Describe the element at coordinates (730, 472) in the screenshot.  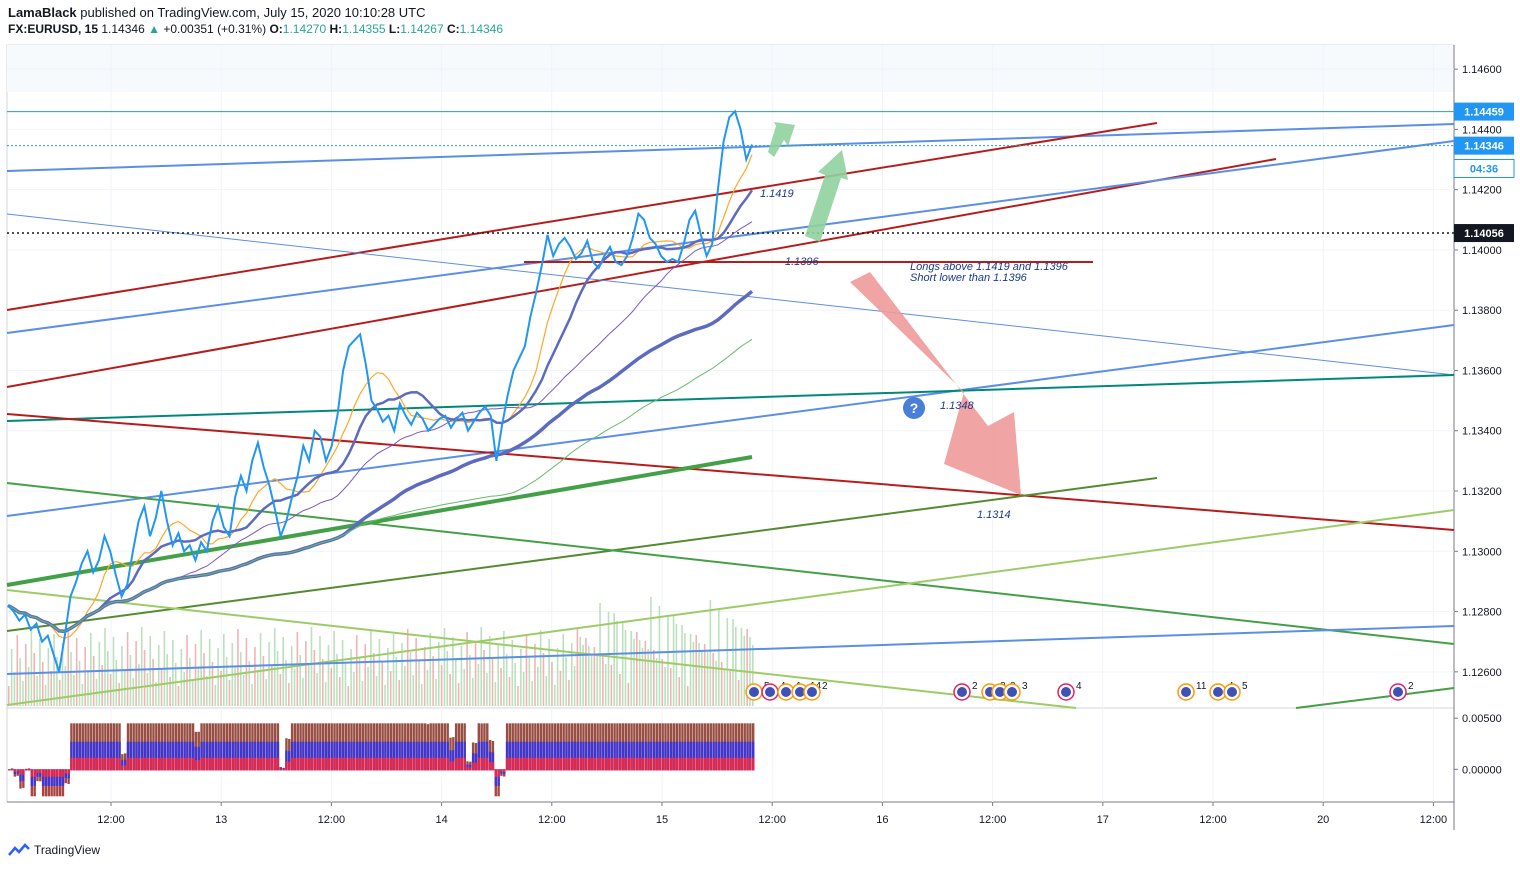
I see `falling-red-trendline` at that location.